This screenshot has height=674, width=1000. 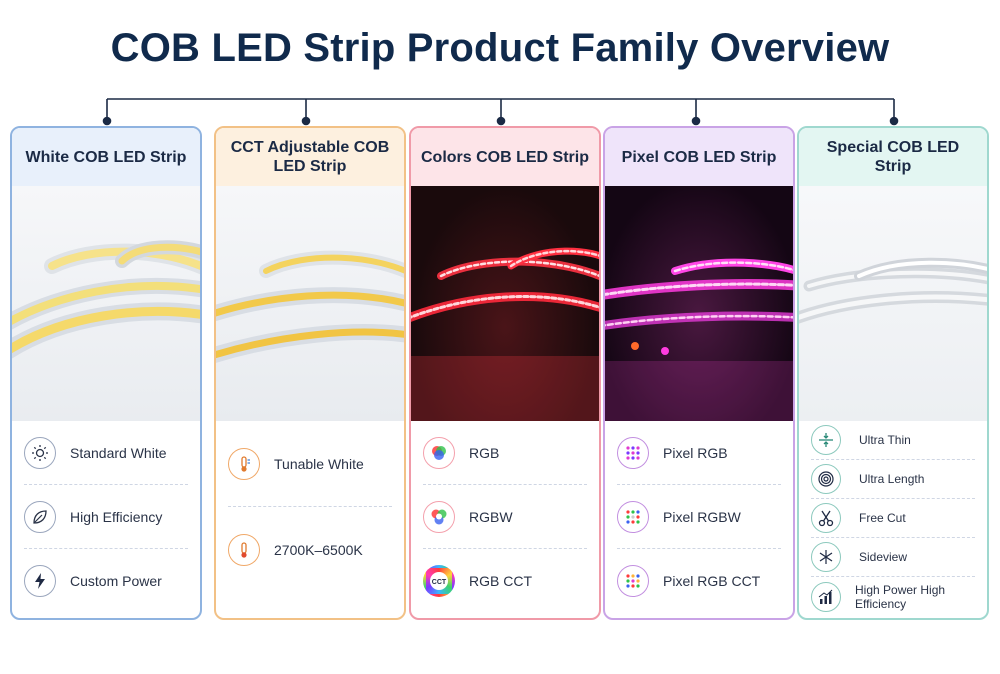 I want to click on card-header: Pixel COB LED Strip, so click(x=699, y=157).